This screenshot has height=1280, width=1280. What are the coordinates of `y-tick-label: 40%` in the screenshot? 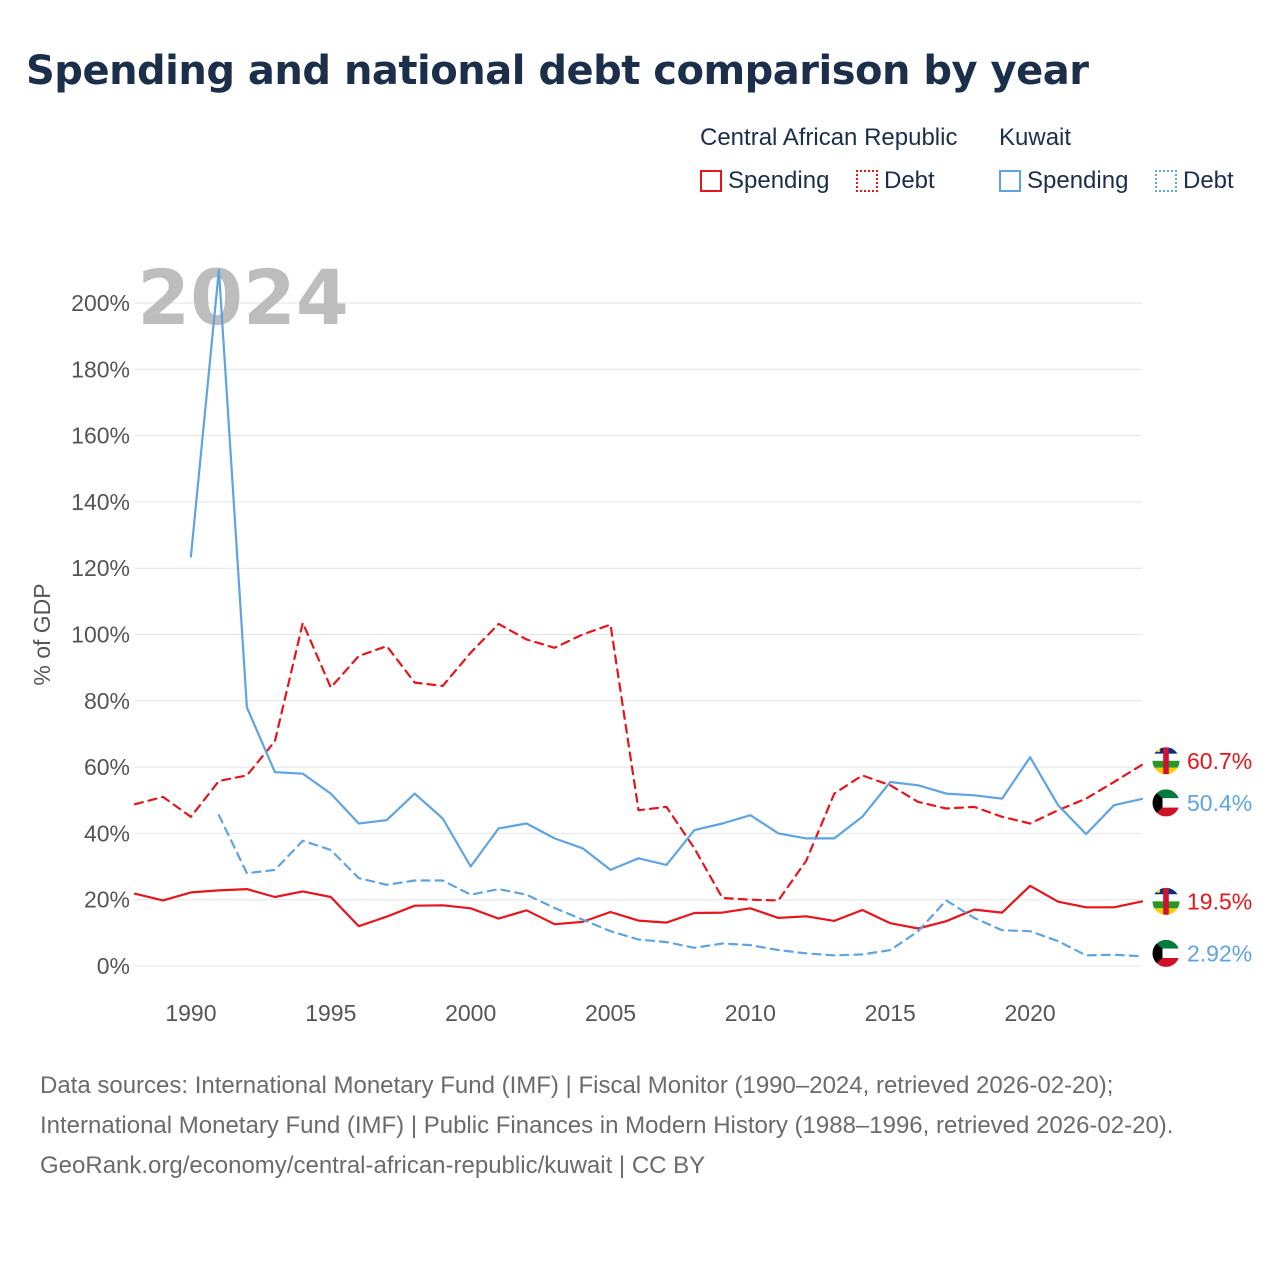 It's located at (107, 833).